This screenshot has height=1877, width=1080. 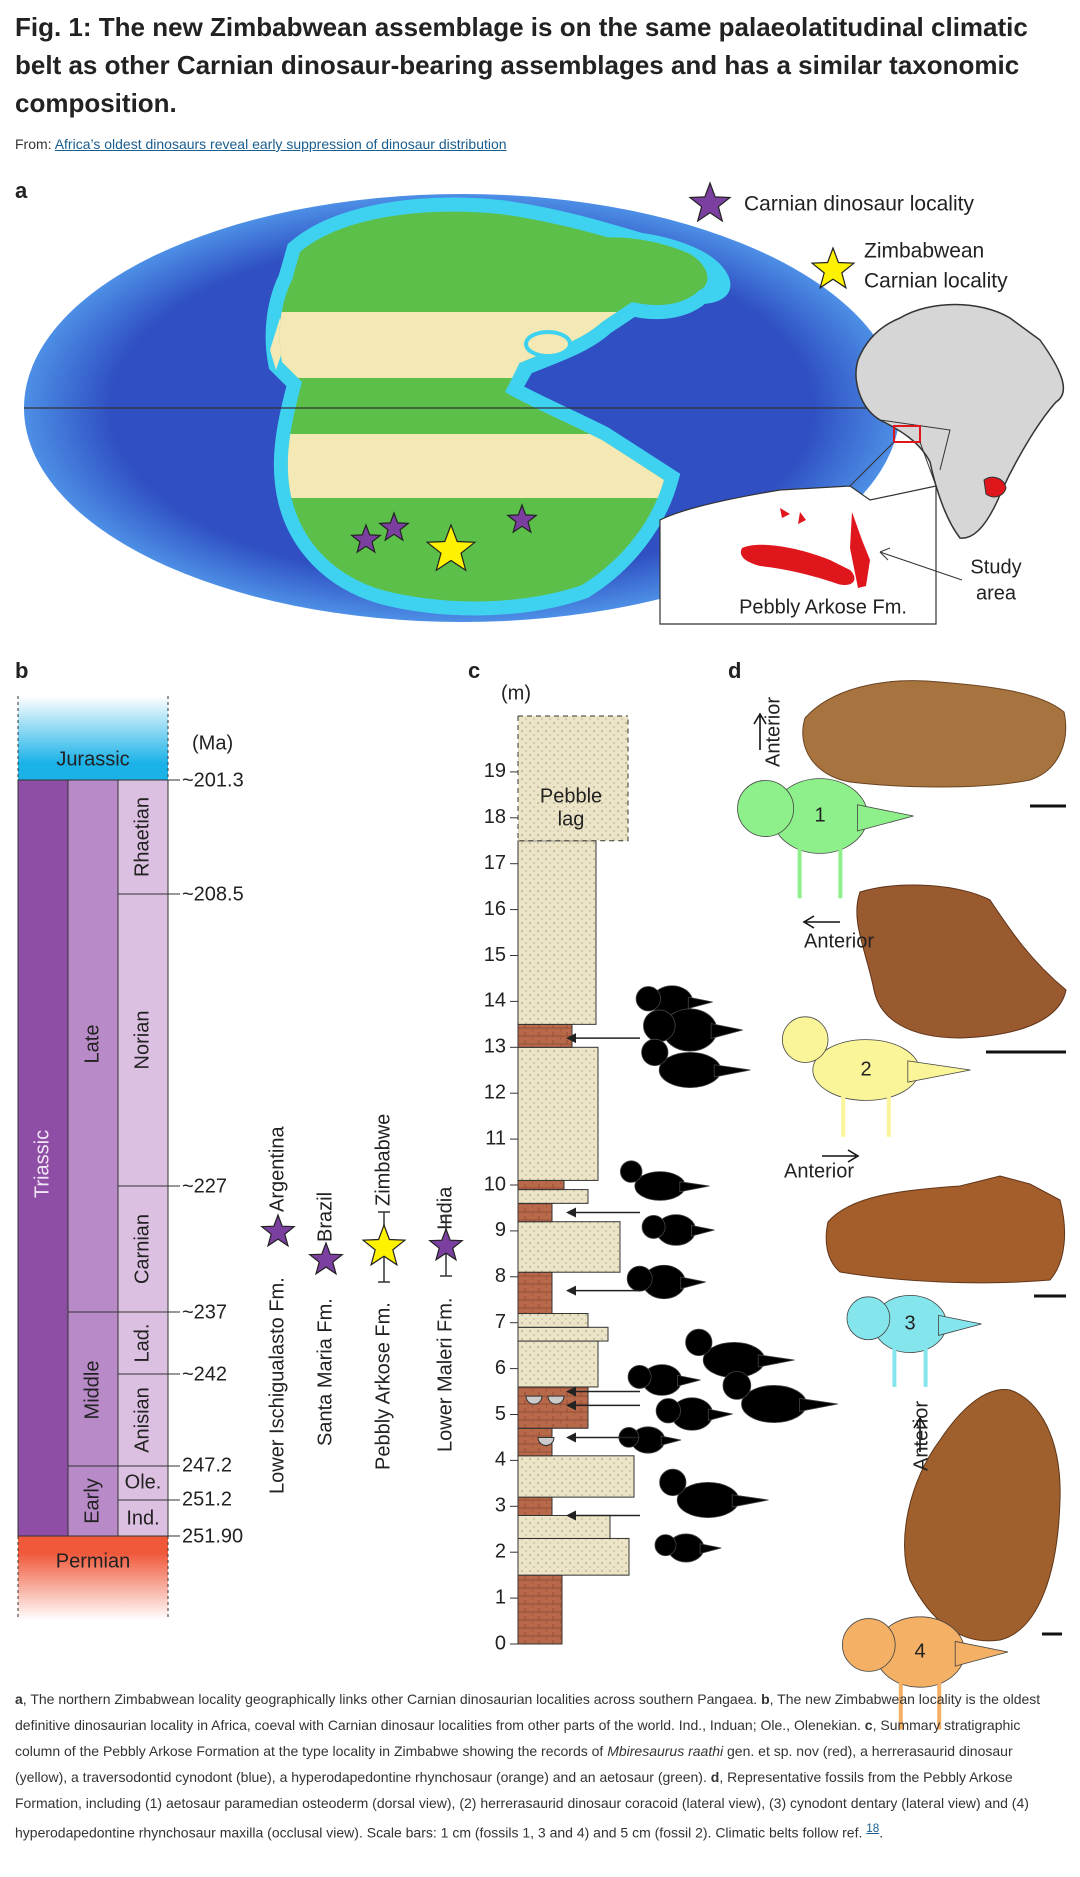 What do you see at coordinates (885, 554) in the screenshot?
I see `pointer-head` at bounding box center [885, 554].